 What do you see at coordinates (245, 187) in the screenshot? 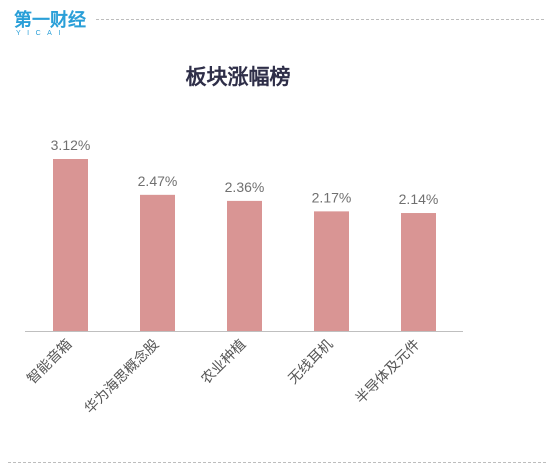
I see `value-label-3: 2.36%` at bounding box center [245, 187].